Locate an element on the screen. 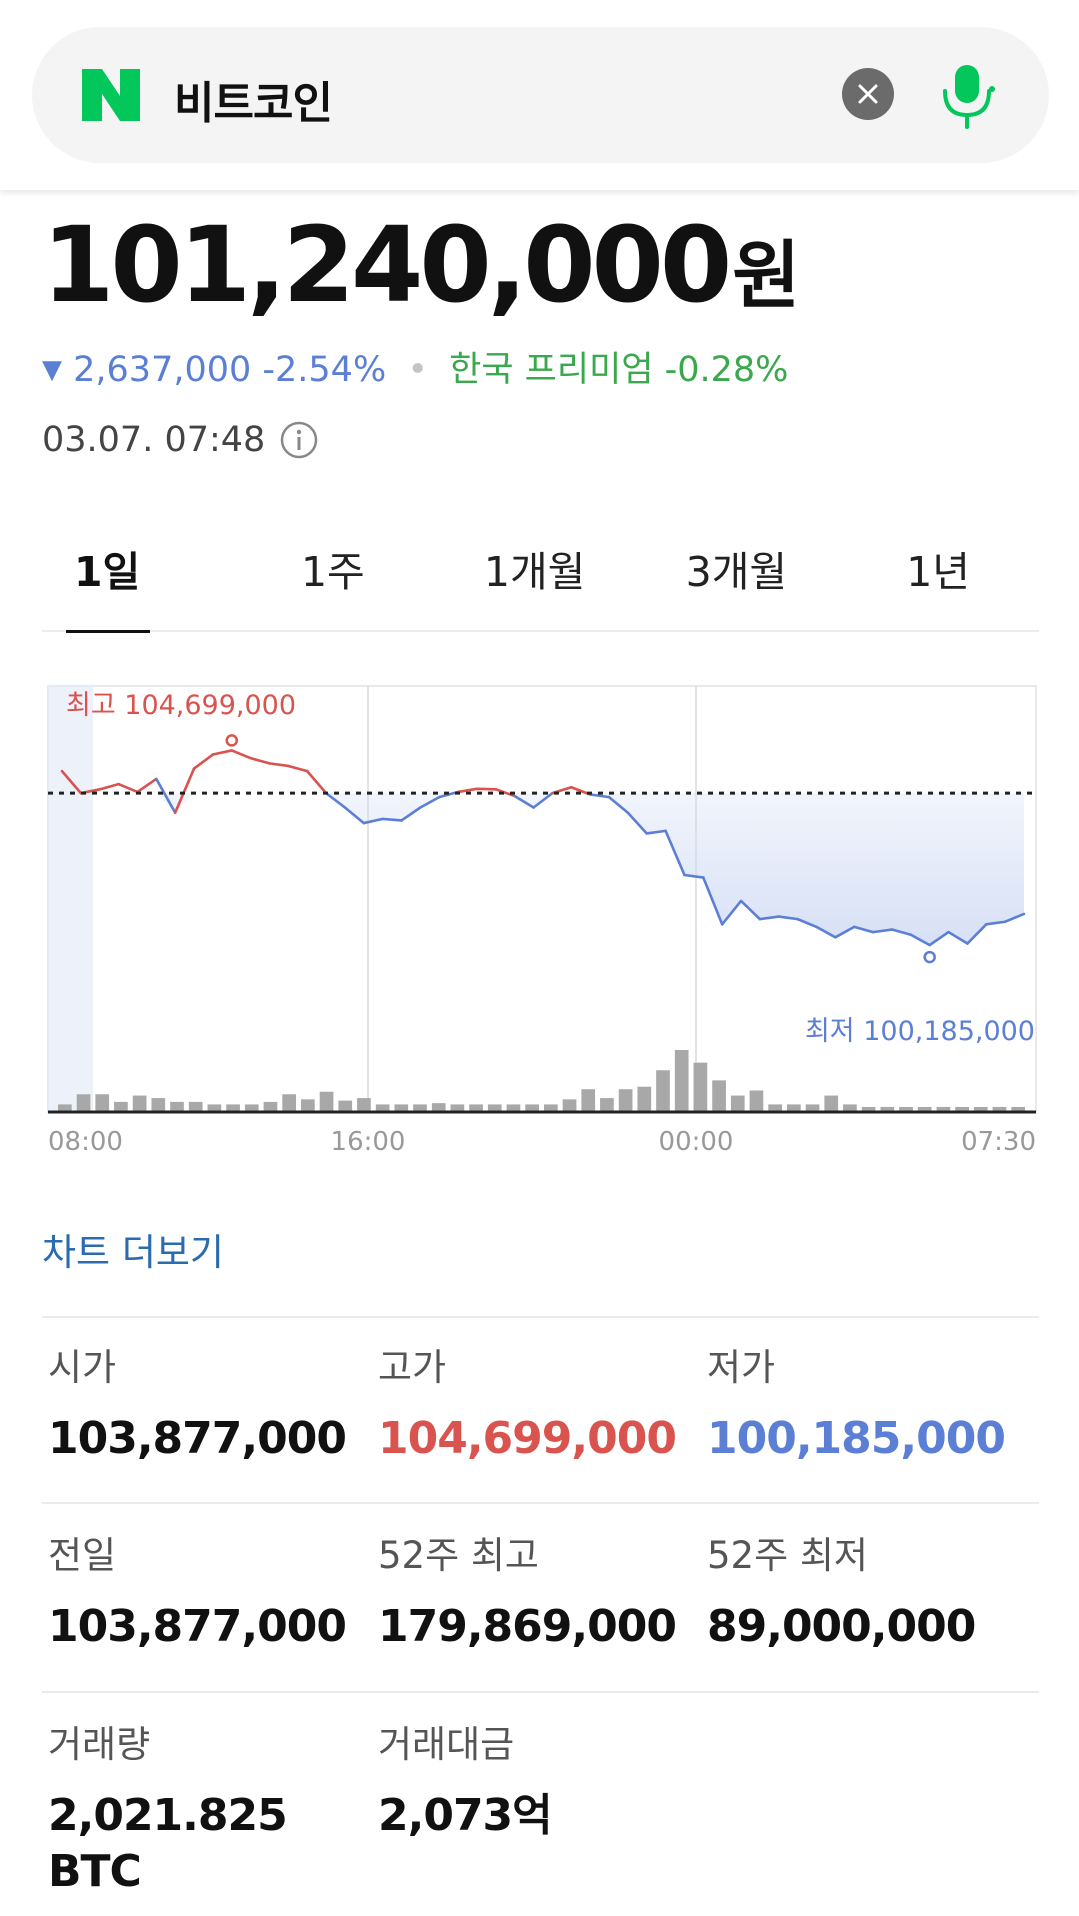 This screenshot has width=1079, height=1916. tab-1year: 1년 is located at coordinates (938, 572).